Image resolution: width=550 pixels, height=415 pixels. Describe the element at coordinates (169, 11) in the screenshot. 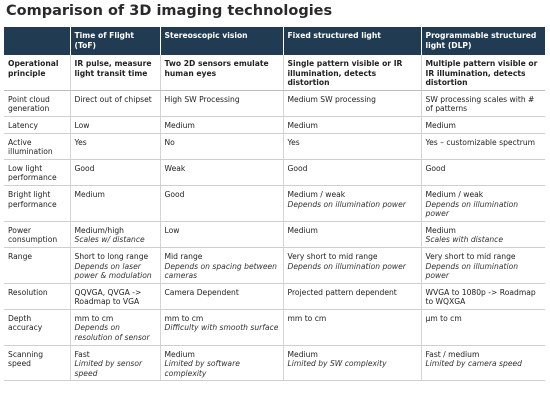

I see `page-title: Comparison of 3D imaging technologies` at that location.